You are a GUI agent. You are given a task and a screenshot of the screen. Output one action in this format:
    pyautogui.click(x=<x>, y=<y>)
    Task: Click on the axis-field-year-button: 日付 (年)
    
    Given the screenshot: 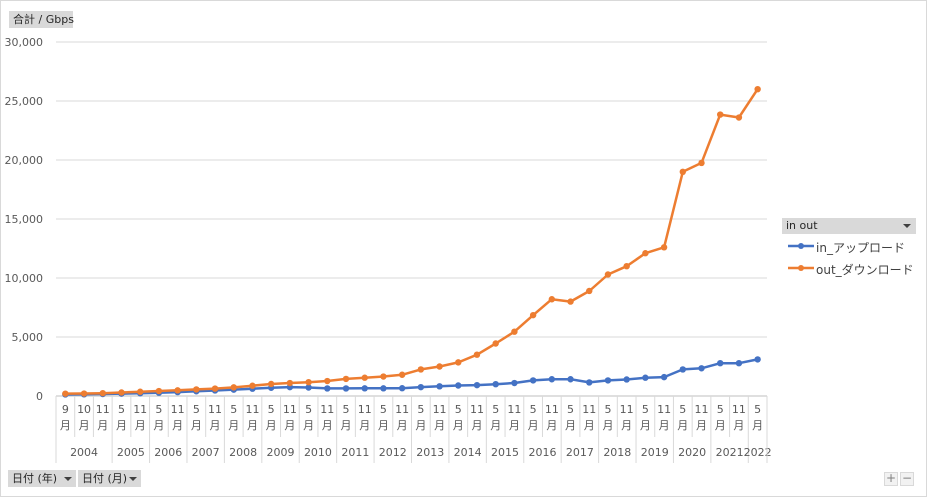 What is the action you would take?
    pyautogui.click(x=42, y=478)
    